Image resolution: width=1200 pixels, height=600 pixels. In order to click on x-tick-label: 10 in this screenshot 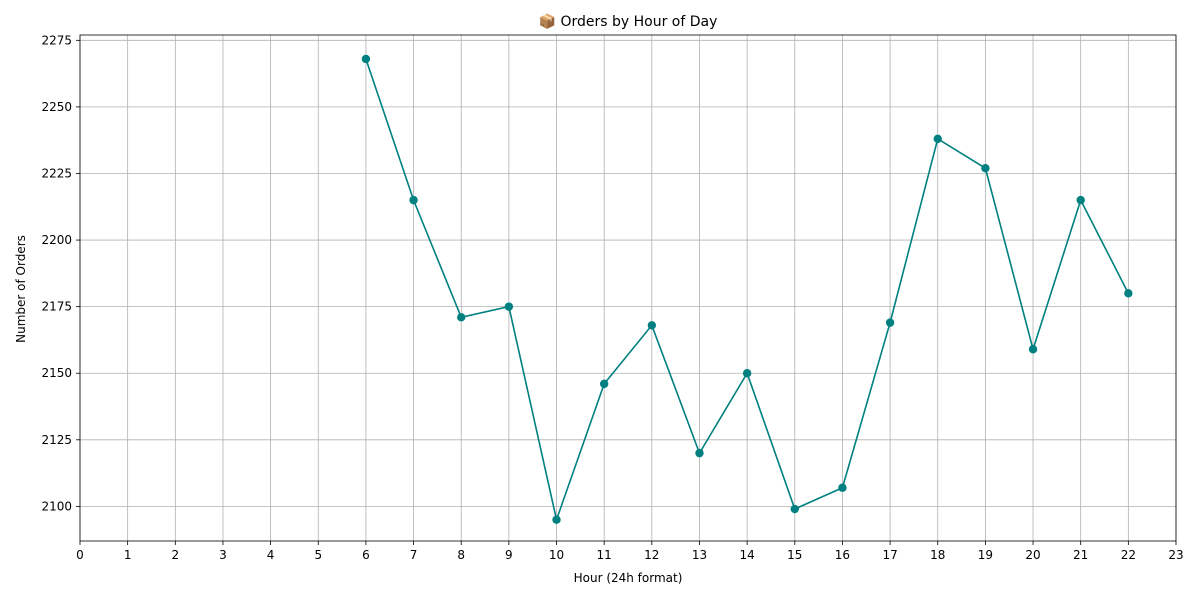, I will do `click(556, 555)`.